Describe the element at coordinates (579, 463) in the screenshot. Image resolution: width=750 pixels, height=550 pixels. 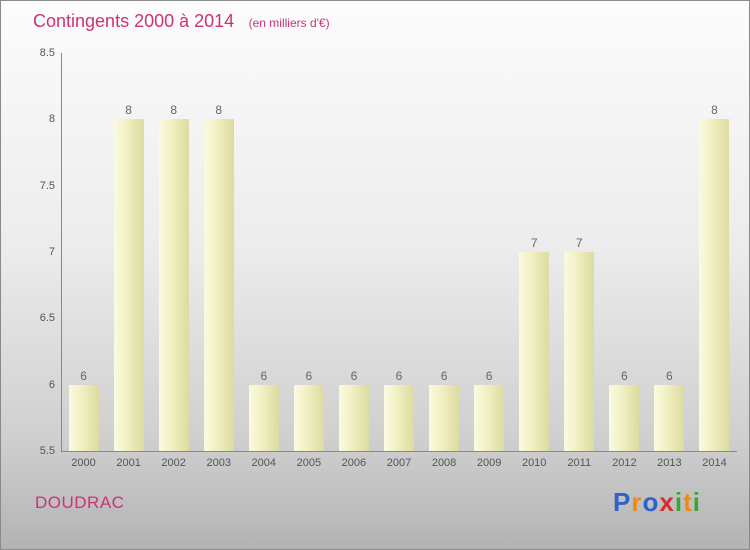
I see `x-tick-label: 2011` at that location.